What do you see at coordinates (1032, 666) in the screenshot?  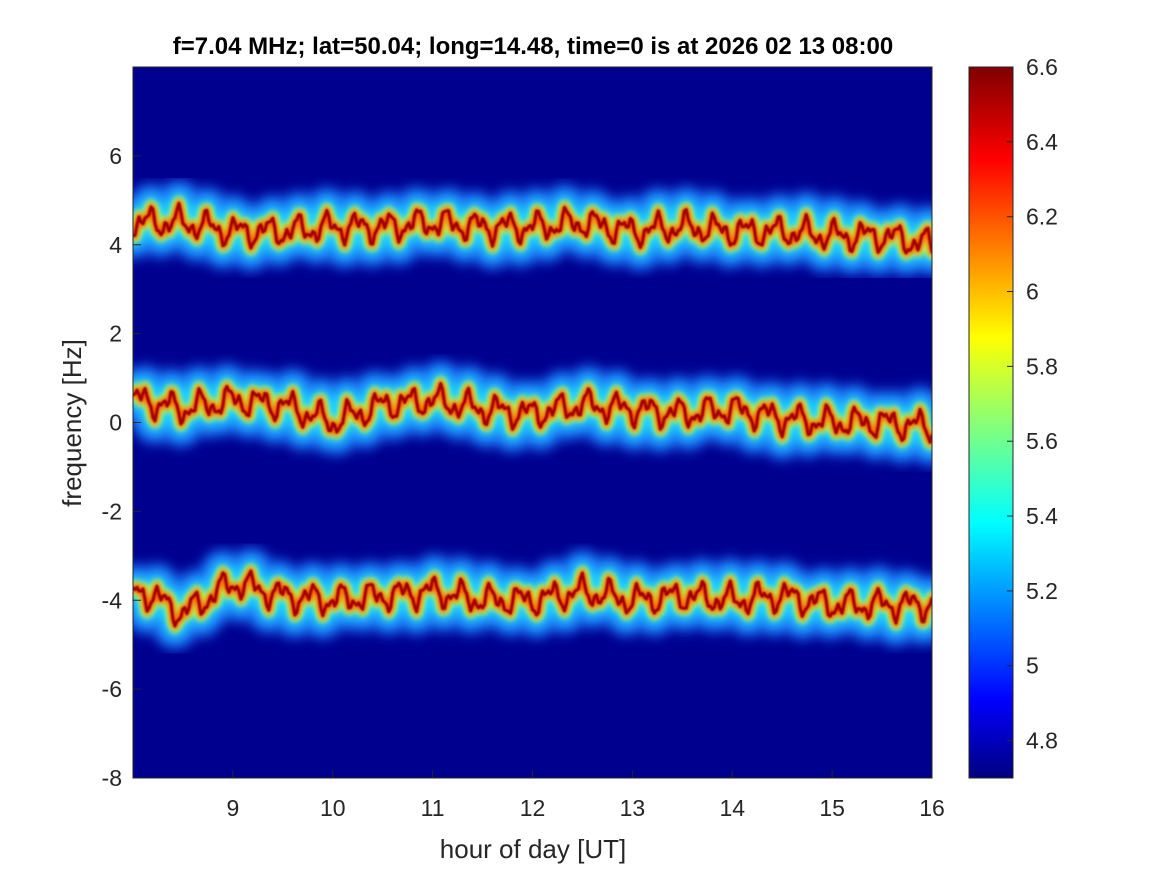 I see `colorbar-tick-label: 5` at bounding box center [1032, 666].